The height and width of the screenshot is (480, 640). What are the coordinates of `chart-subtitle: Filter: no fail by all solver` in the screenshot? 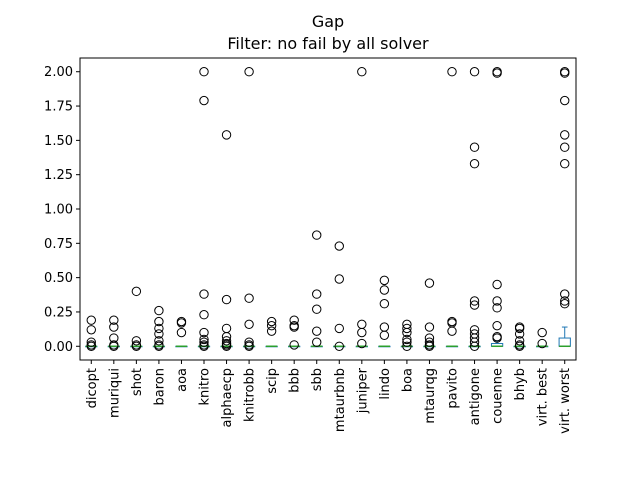 It's located at (328, 43).